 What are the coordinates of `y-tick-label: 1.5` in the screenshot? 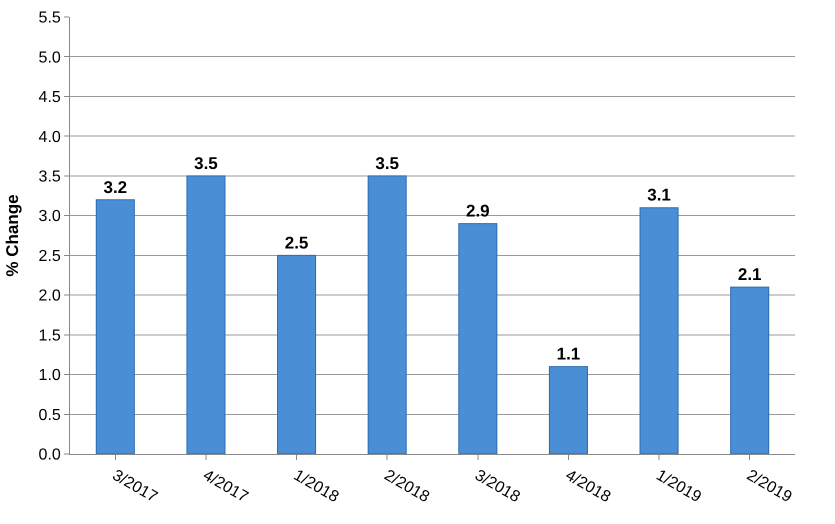 It's located at (49, 335).